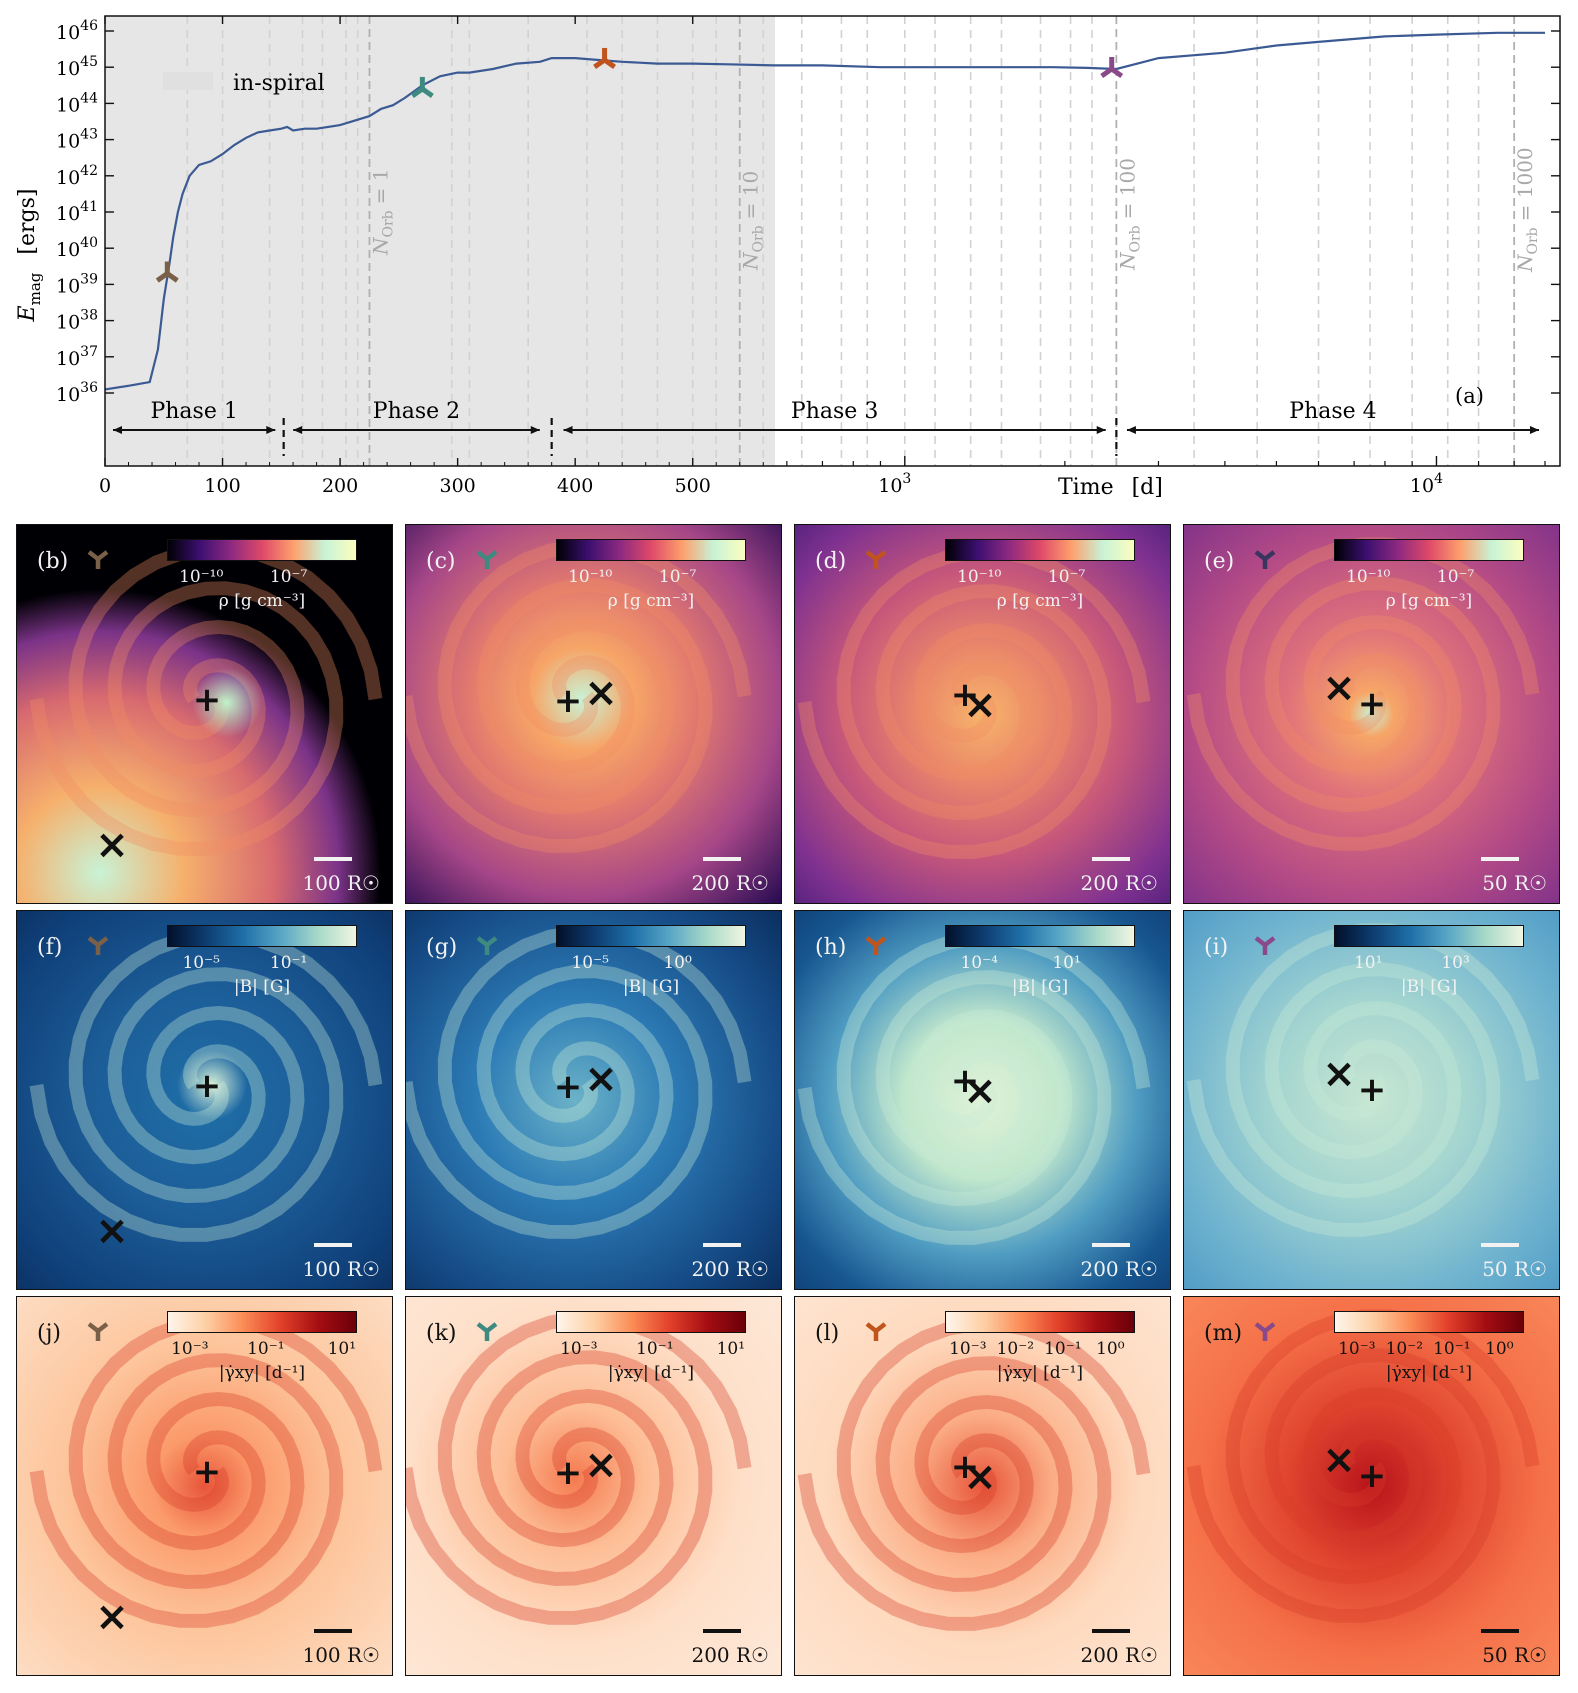  What do you see at coordinates (651, 578) in the screenshot?
I see `colorbar-ticks: 10⁻¹⁰ 10⁻⁷` at bounding box center [651, 578].